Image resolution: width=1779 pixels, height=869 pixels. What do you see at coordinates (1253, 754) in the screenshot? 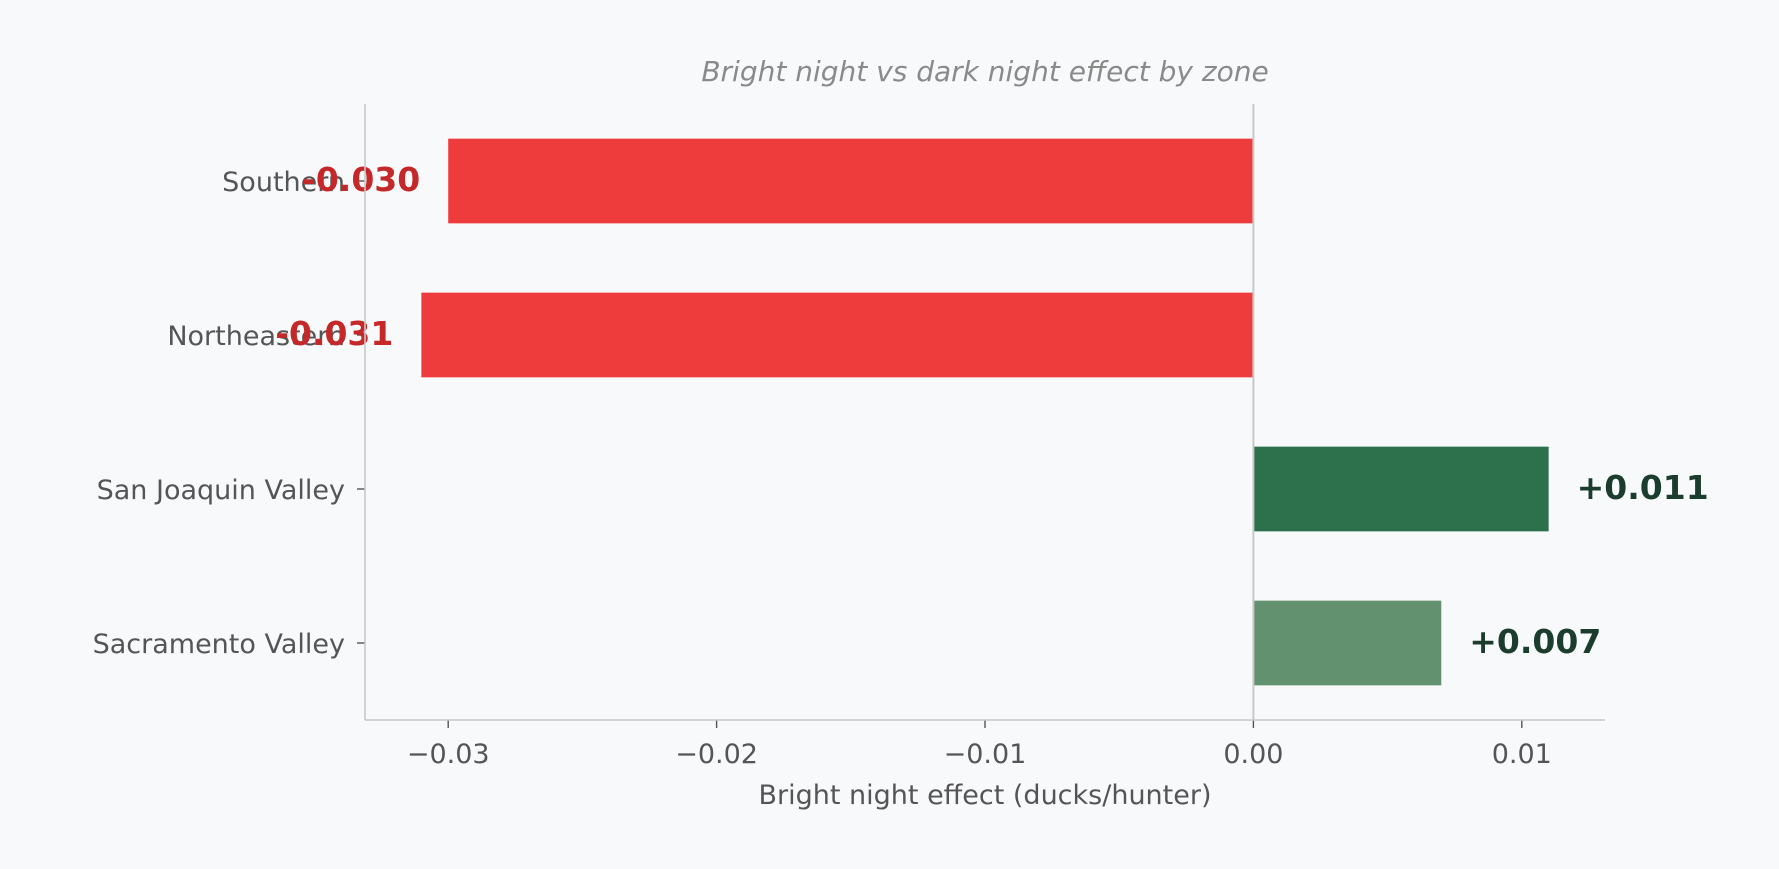
I see `x-tick-label: 0.00` at bounding box center [1253, 754].